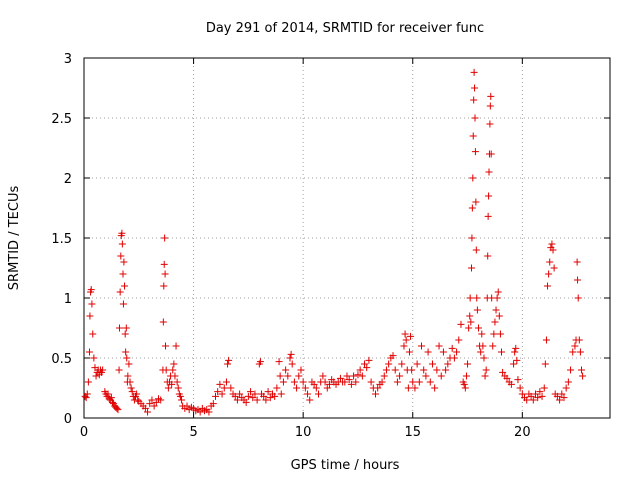  What do you see at coordinates (68, 299) in the screenshot?
I see `y-tick-label: 1` at bounding box center [68, 299].